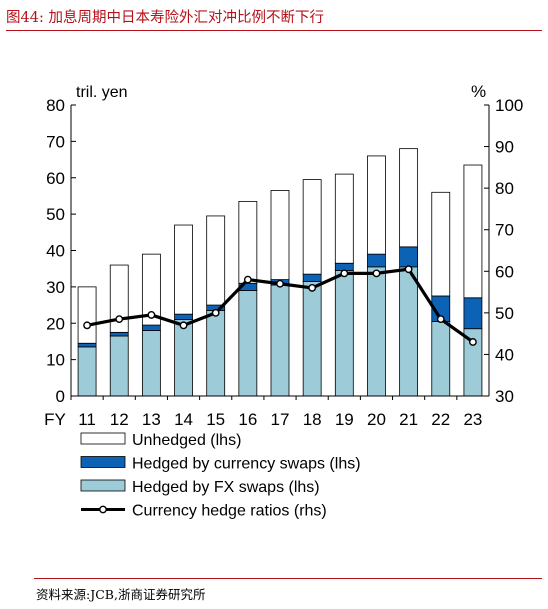  Describe the element at coordinates (103, 509) in the screenshot. I see `legend-marker` at that location.